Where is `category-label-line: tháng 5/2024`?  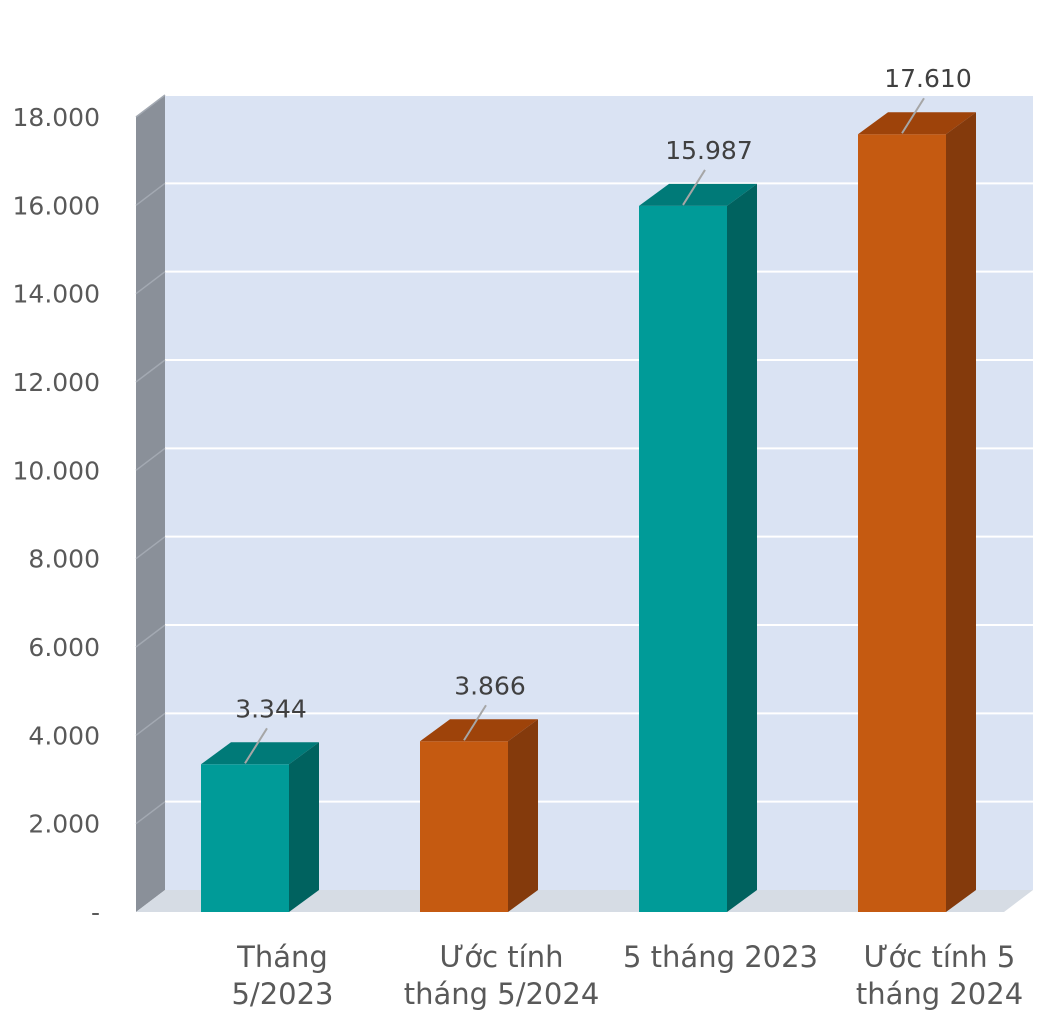
category-label-line: tháng 5/2024 is located at coordinates (502, 994).